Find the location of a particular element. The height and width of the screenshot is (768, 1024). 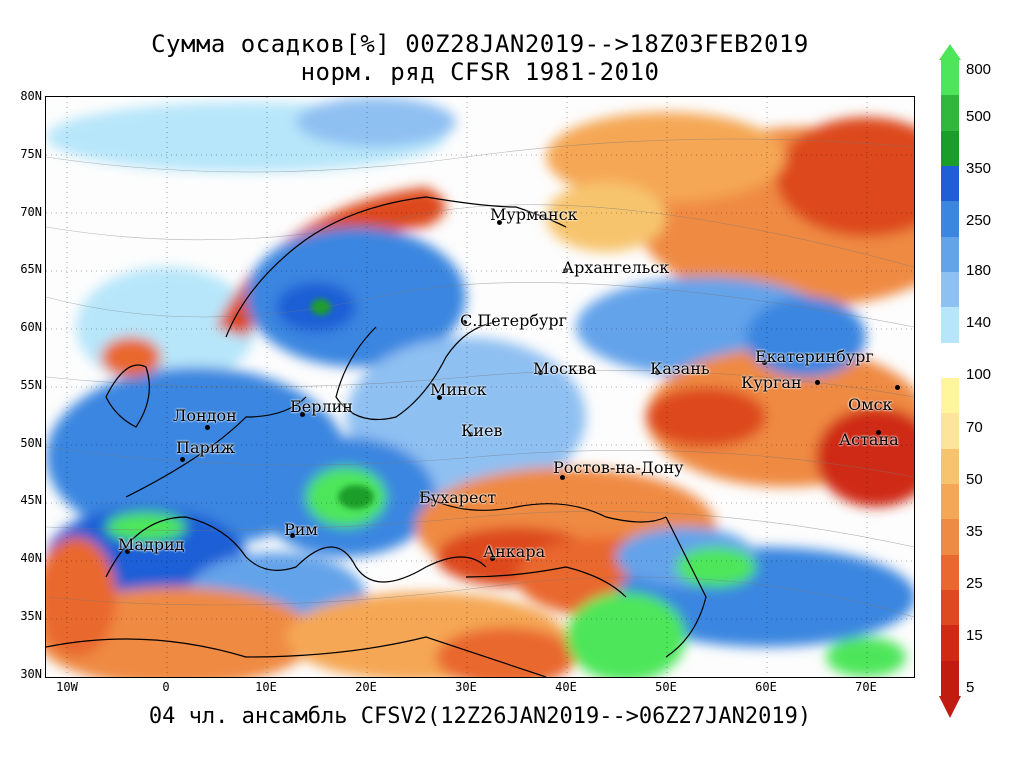

colorbar-label: 800 is located at coordinates (979, 69).